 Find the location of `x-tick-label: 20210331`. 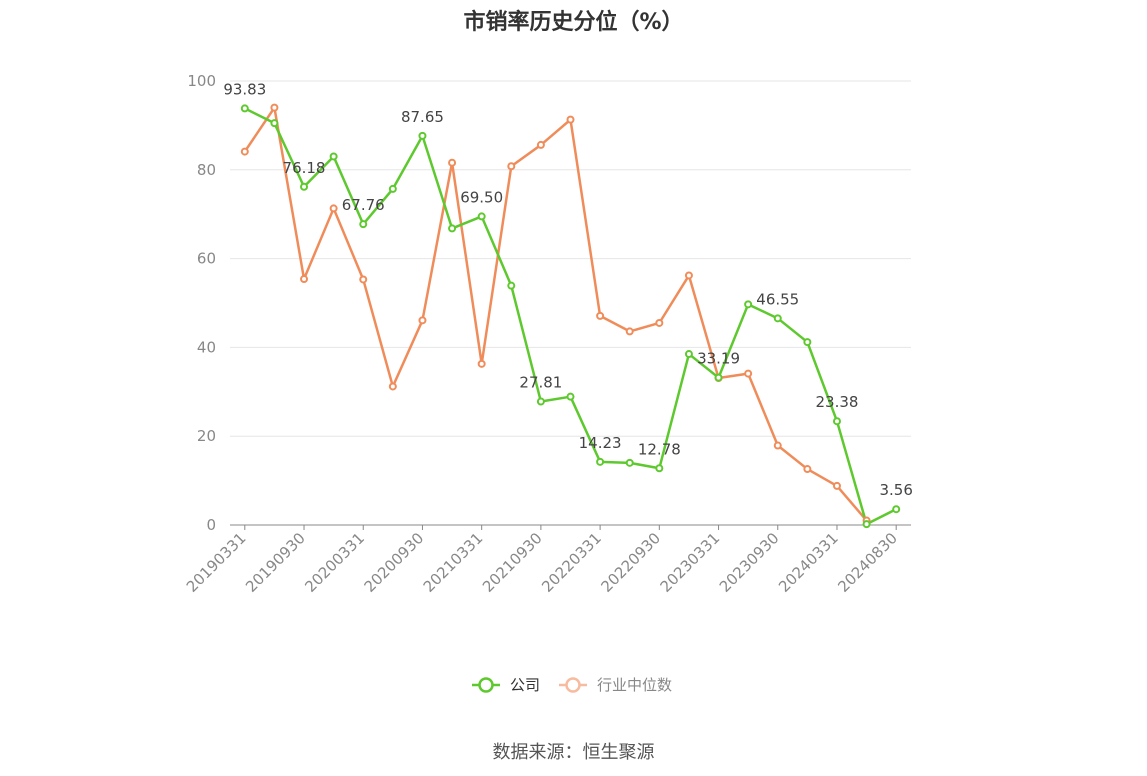

x-tick-label: 20210331 is located at coordinates (453, 562).